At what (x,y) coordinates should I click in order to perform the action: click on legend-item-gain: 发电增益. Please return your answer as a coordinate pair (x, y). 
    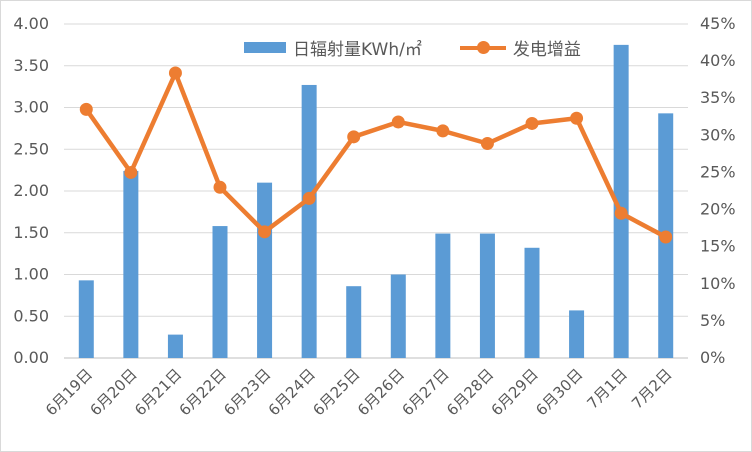
    Looking at the image, I should click on (520, 47).